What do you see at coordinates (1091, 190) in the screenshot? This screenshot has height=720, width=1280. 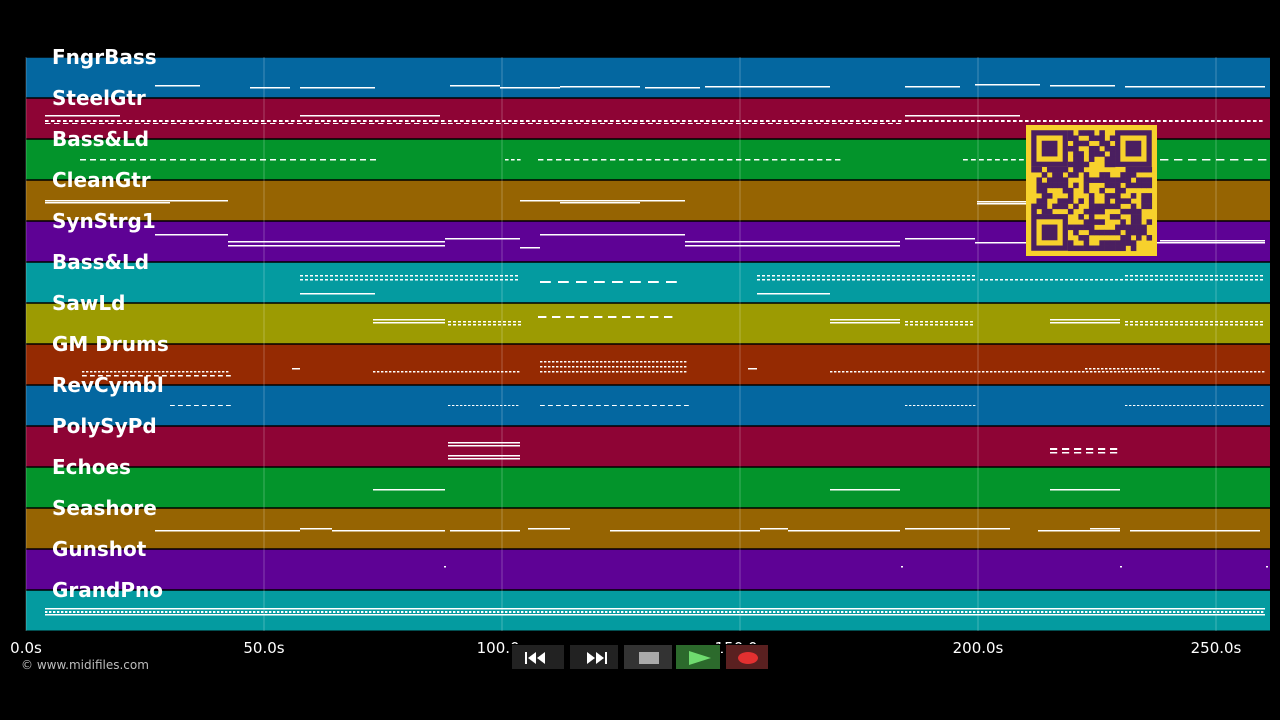 I see `qr-code-icon` at bounding box center [1091, 190].